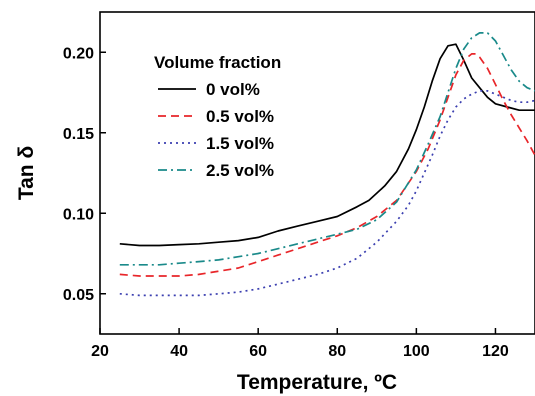  What do you see at coordinates (84, 174) in the screenshot?
I see `y-axis: 0.05 0.10 0.15 0.20` at bounding box center [84, 174].